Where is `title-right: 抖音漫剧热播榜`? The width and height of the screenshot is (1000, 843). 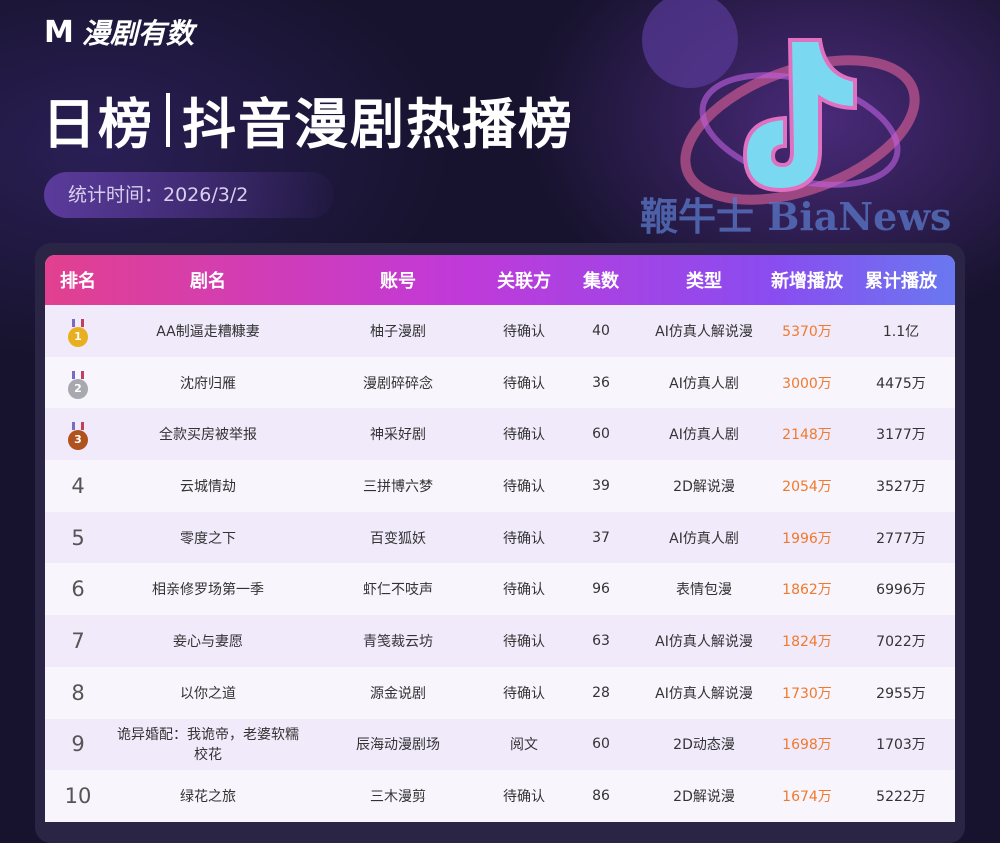
title-right: 抖音漫剧热播榜 is located at coordinates (378, 124).